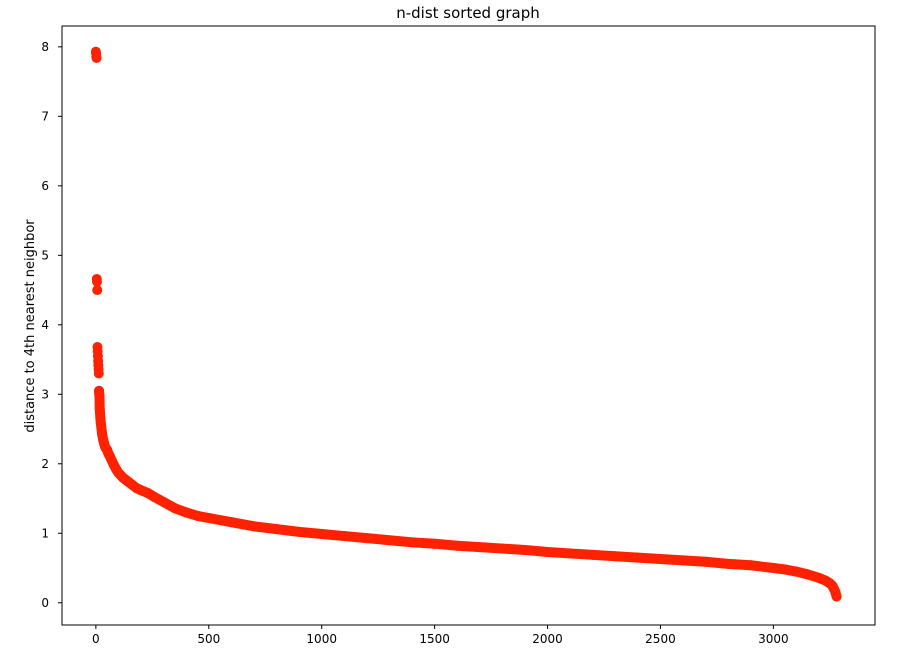  I want to click on x-tick-label: 2500, so click(660, 639).